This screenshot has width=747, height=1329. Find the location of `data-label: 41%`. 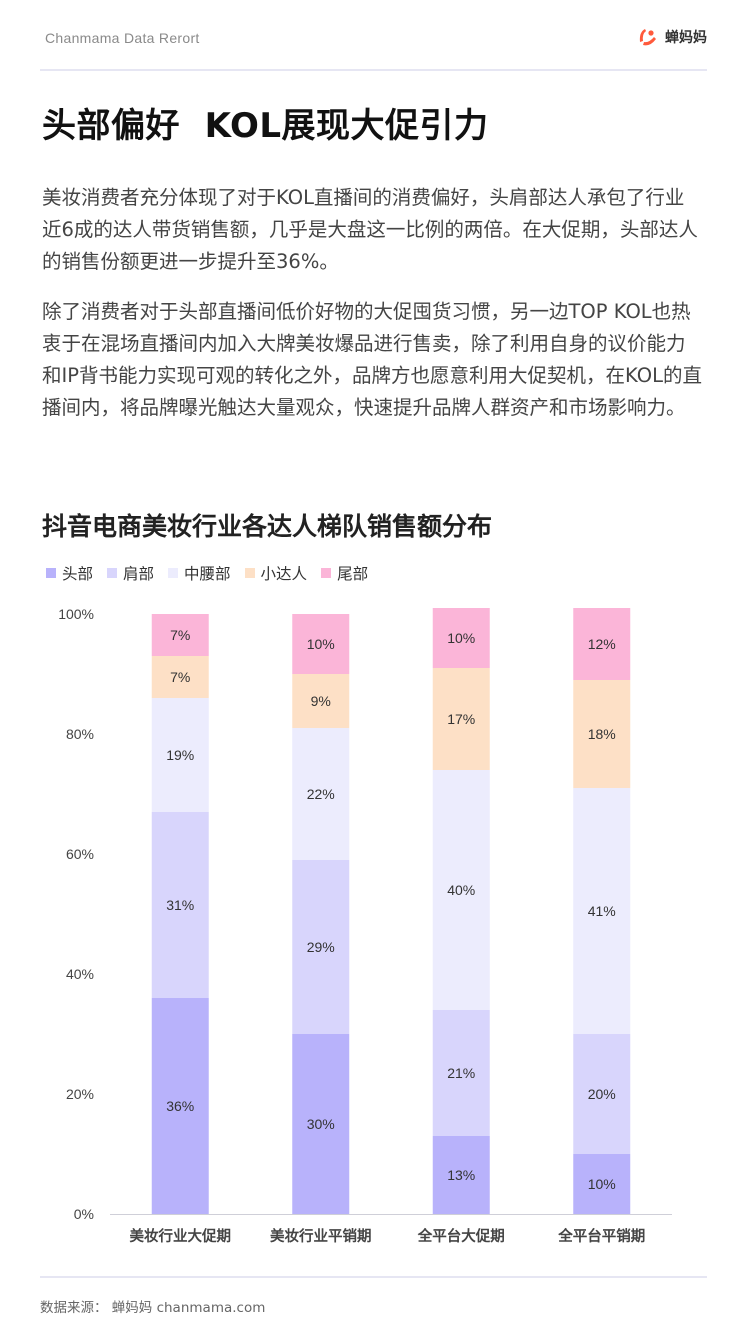

data-label: 41% is located at coordinates (602, 911).